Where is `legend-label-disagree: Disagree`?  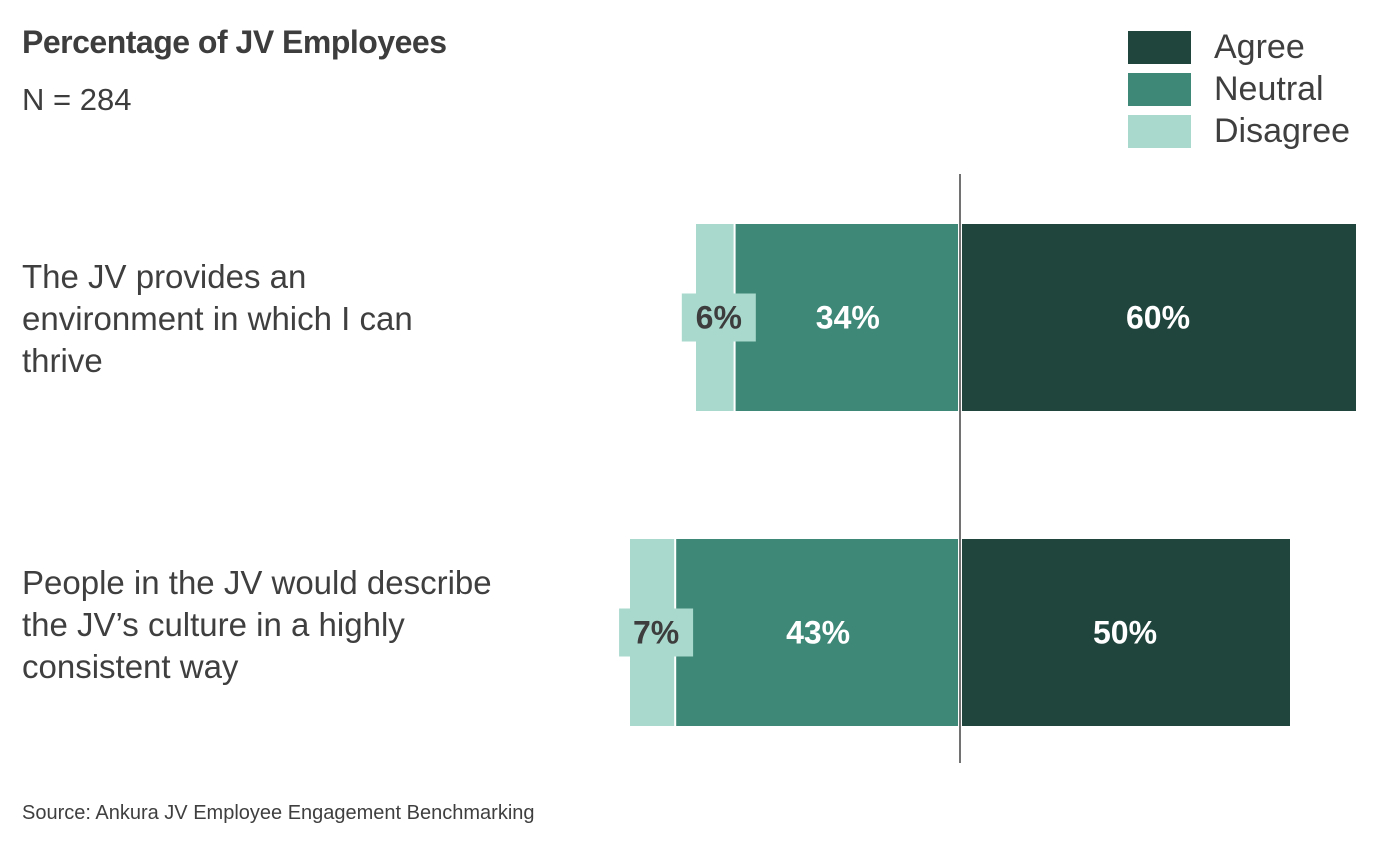
legend-label-disagree: Disagree is located at coordinates (1282, 130).